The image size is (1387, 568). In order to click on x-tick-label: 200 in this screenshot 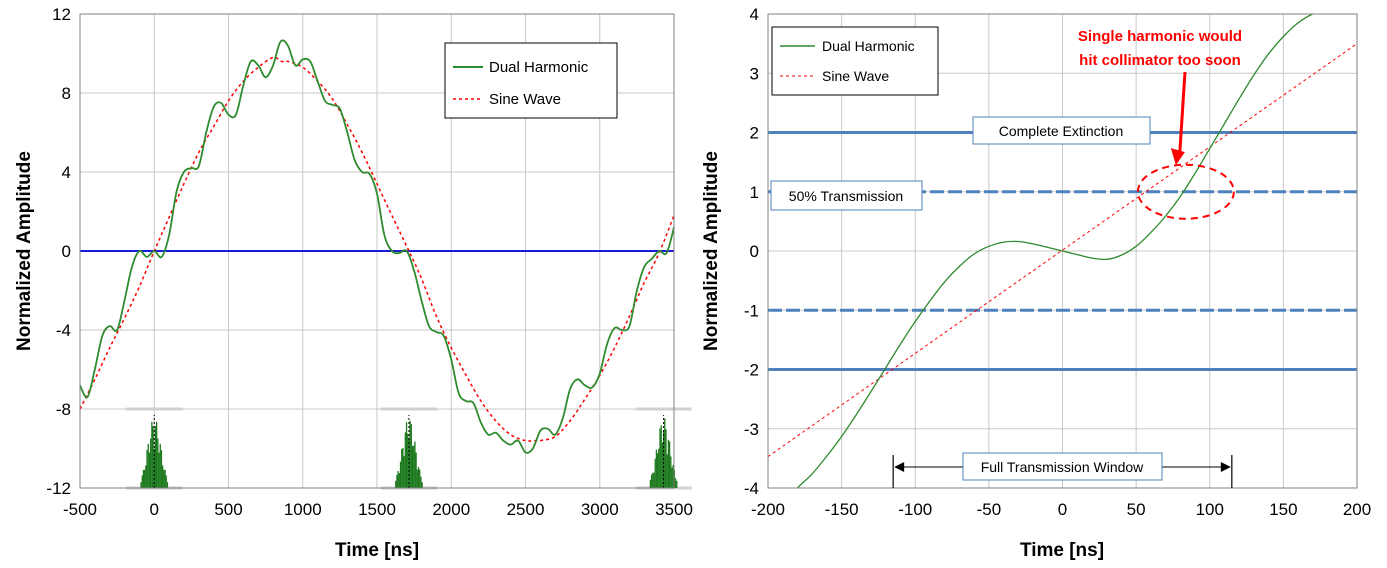, I will do `click(1357, 509)`.